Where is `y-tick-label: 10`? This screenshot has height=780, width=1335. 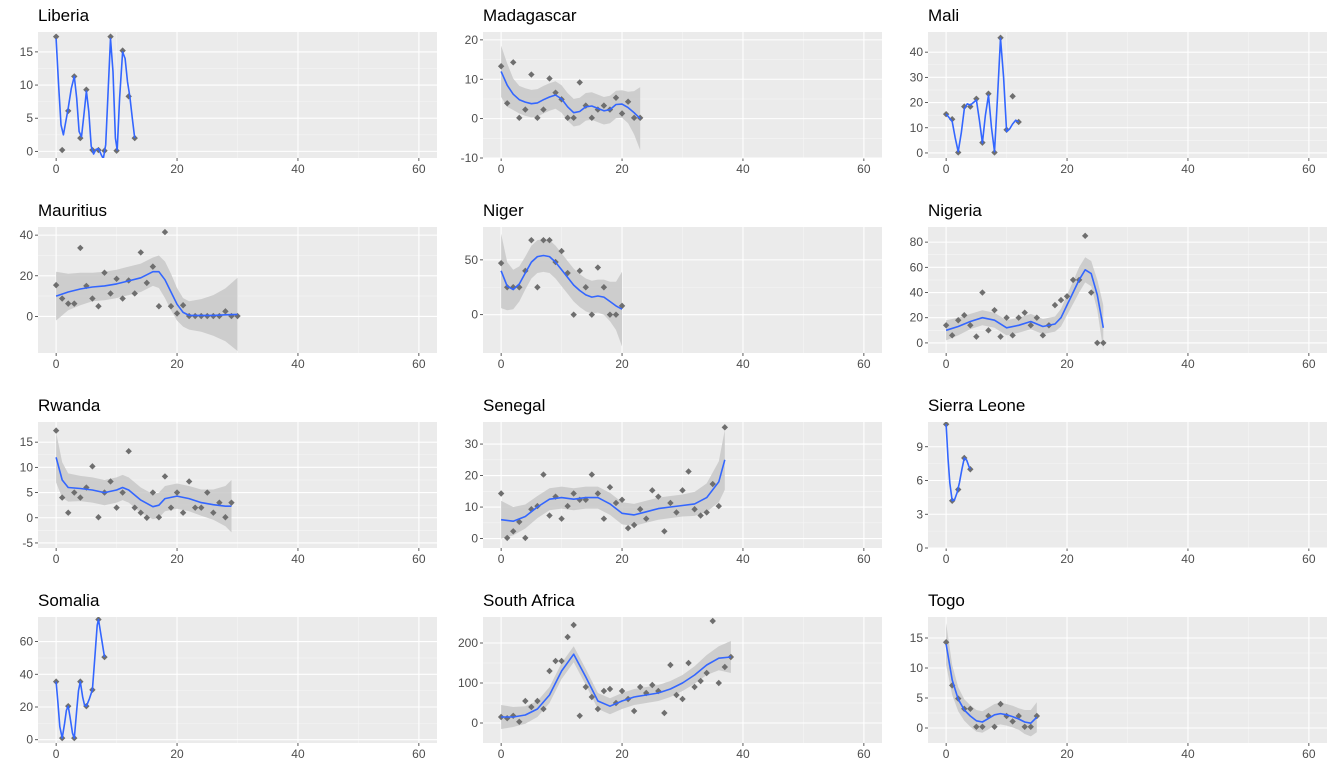
y-tick-label: 10 is located at coordinates (27, 467).